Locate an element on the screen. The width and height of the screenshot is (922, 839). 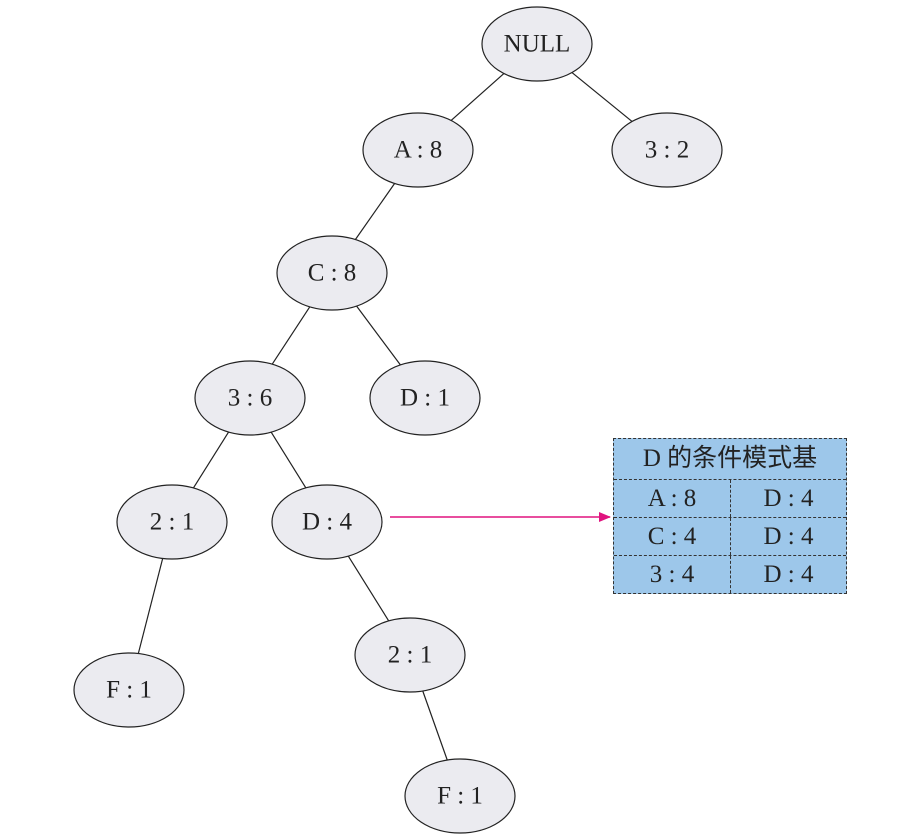
tree-node: C : 8 is located at coordinates (332, 273).